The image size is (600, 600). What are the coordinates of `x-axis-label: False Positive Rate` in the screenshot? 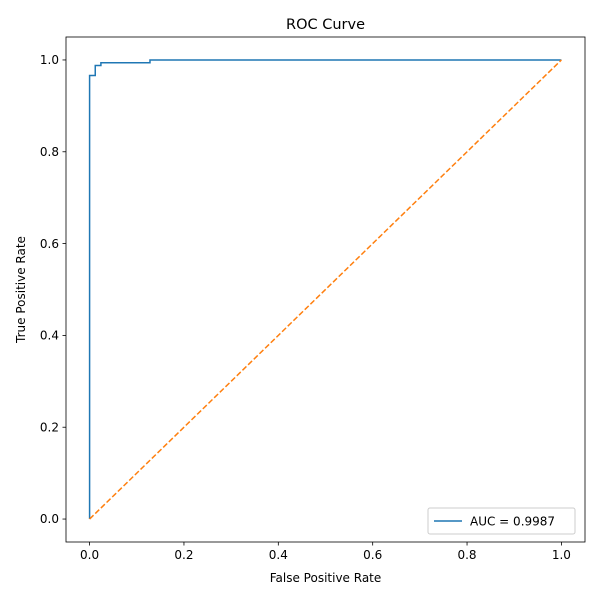 It's located at (326, 578).